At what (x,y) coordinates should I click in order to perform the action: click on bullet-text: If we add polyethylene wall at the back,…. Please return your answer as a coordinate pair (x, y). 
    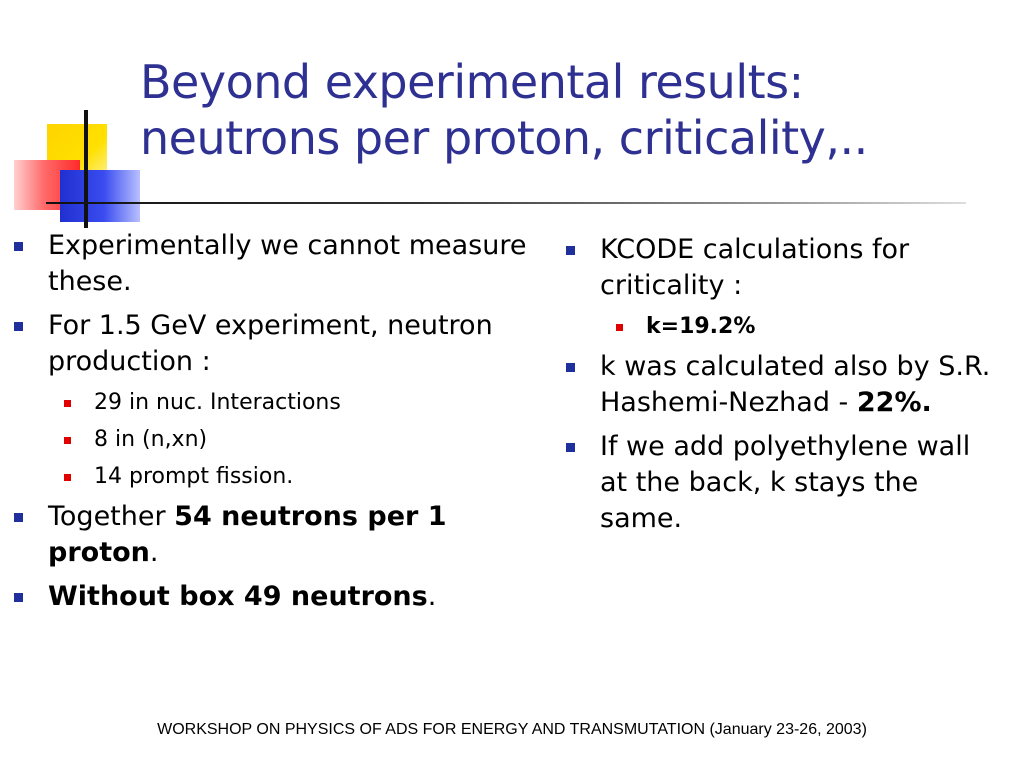
    Looking at the image, I should click on (785, 482).